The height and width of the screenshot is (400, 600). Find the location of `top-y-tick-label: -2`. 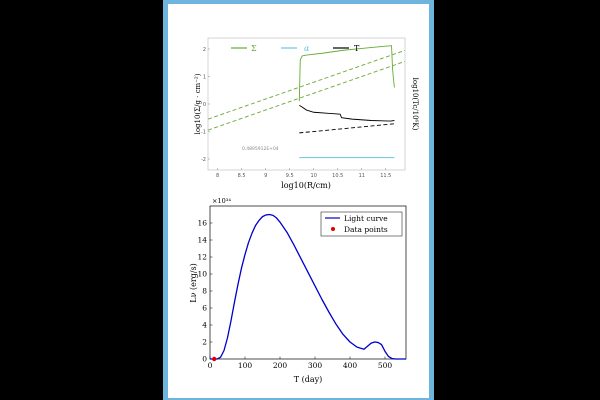

top-y-tick-label: -2 is located at coordinates (203, 160).